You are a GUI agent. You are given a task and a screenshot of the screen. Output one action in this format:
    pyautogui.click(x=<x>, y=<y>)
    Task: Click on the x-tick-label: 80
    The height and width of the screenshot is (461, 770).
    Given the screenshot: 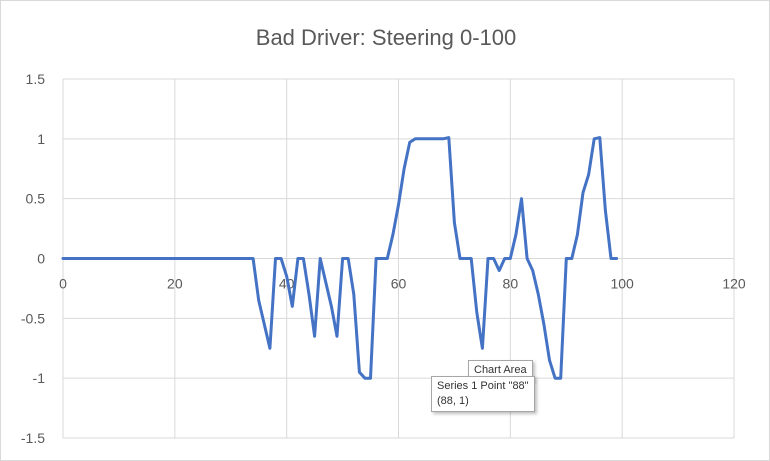 What is the action you would take?
    pyautogui.click(x=511, y=284)
    